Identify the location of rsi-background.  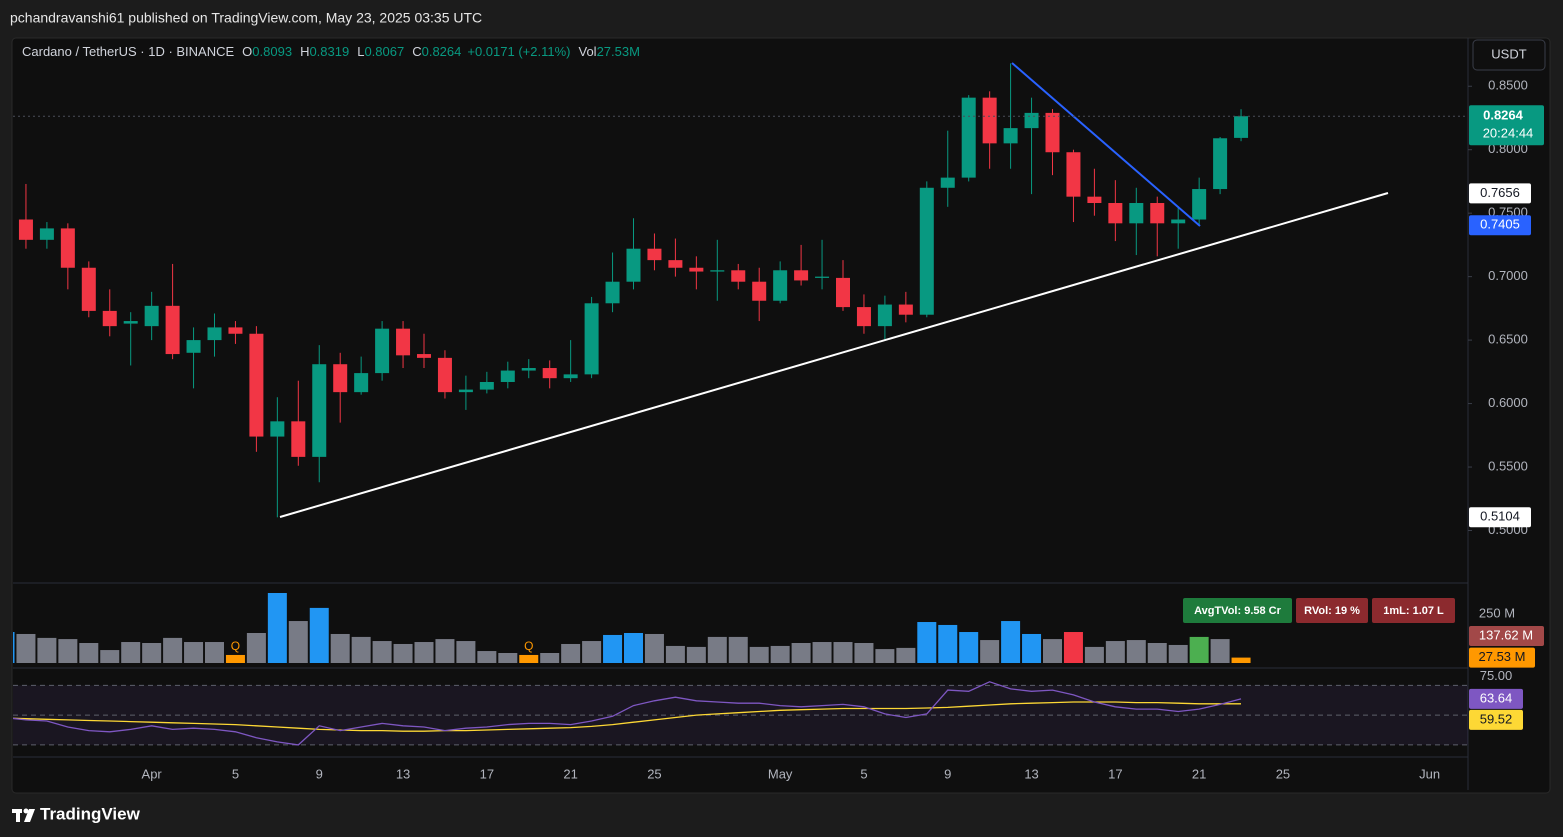
(740, 715).